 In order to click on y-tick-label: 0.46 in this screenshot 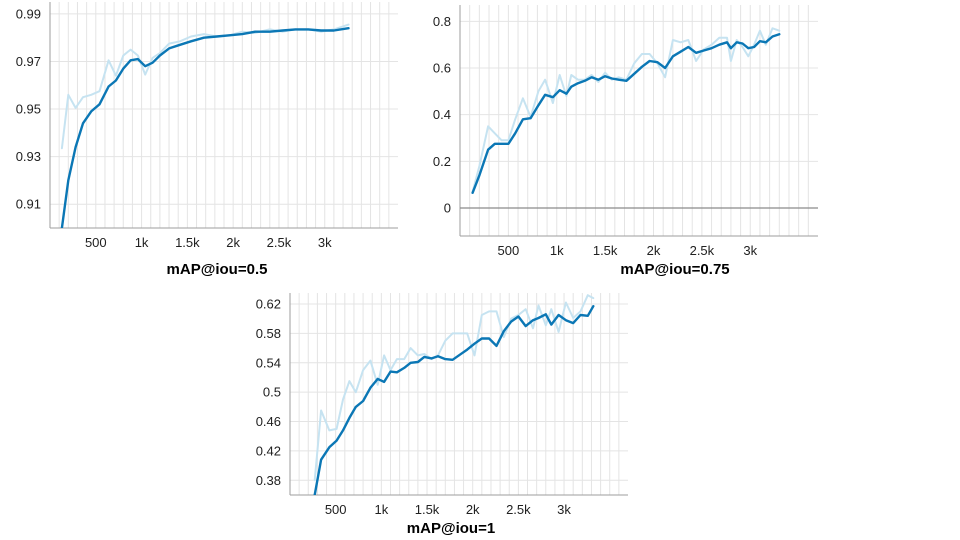, I will do `click(268, 421)`.